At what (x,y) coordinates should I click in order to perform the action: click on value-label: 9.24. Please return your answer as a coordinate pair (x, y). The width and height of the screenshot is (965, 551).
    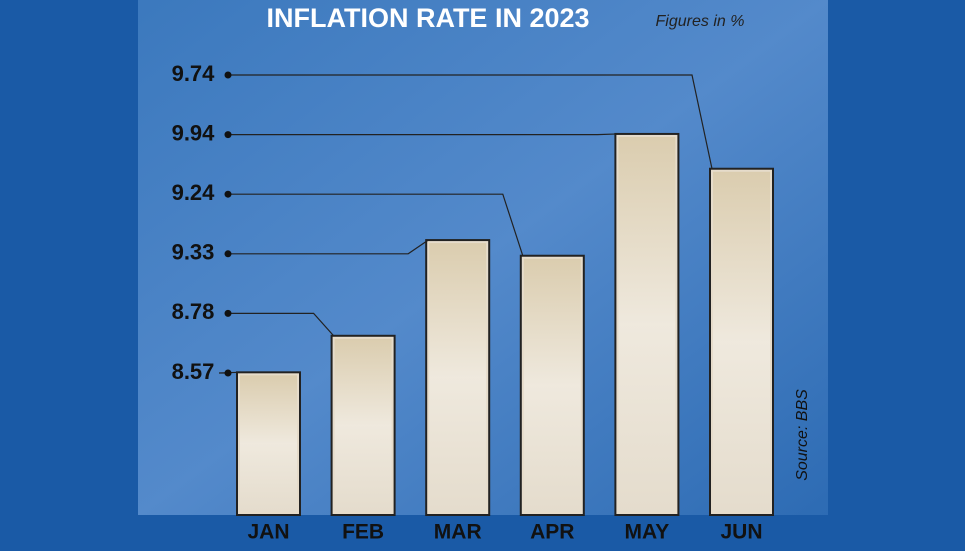
    Looking at the image, I should click on (194, 192).